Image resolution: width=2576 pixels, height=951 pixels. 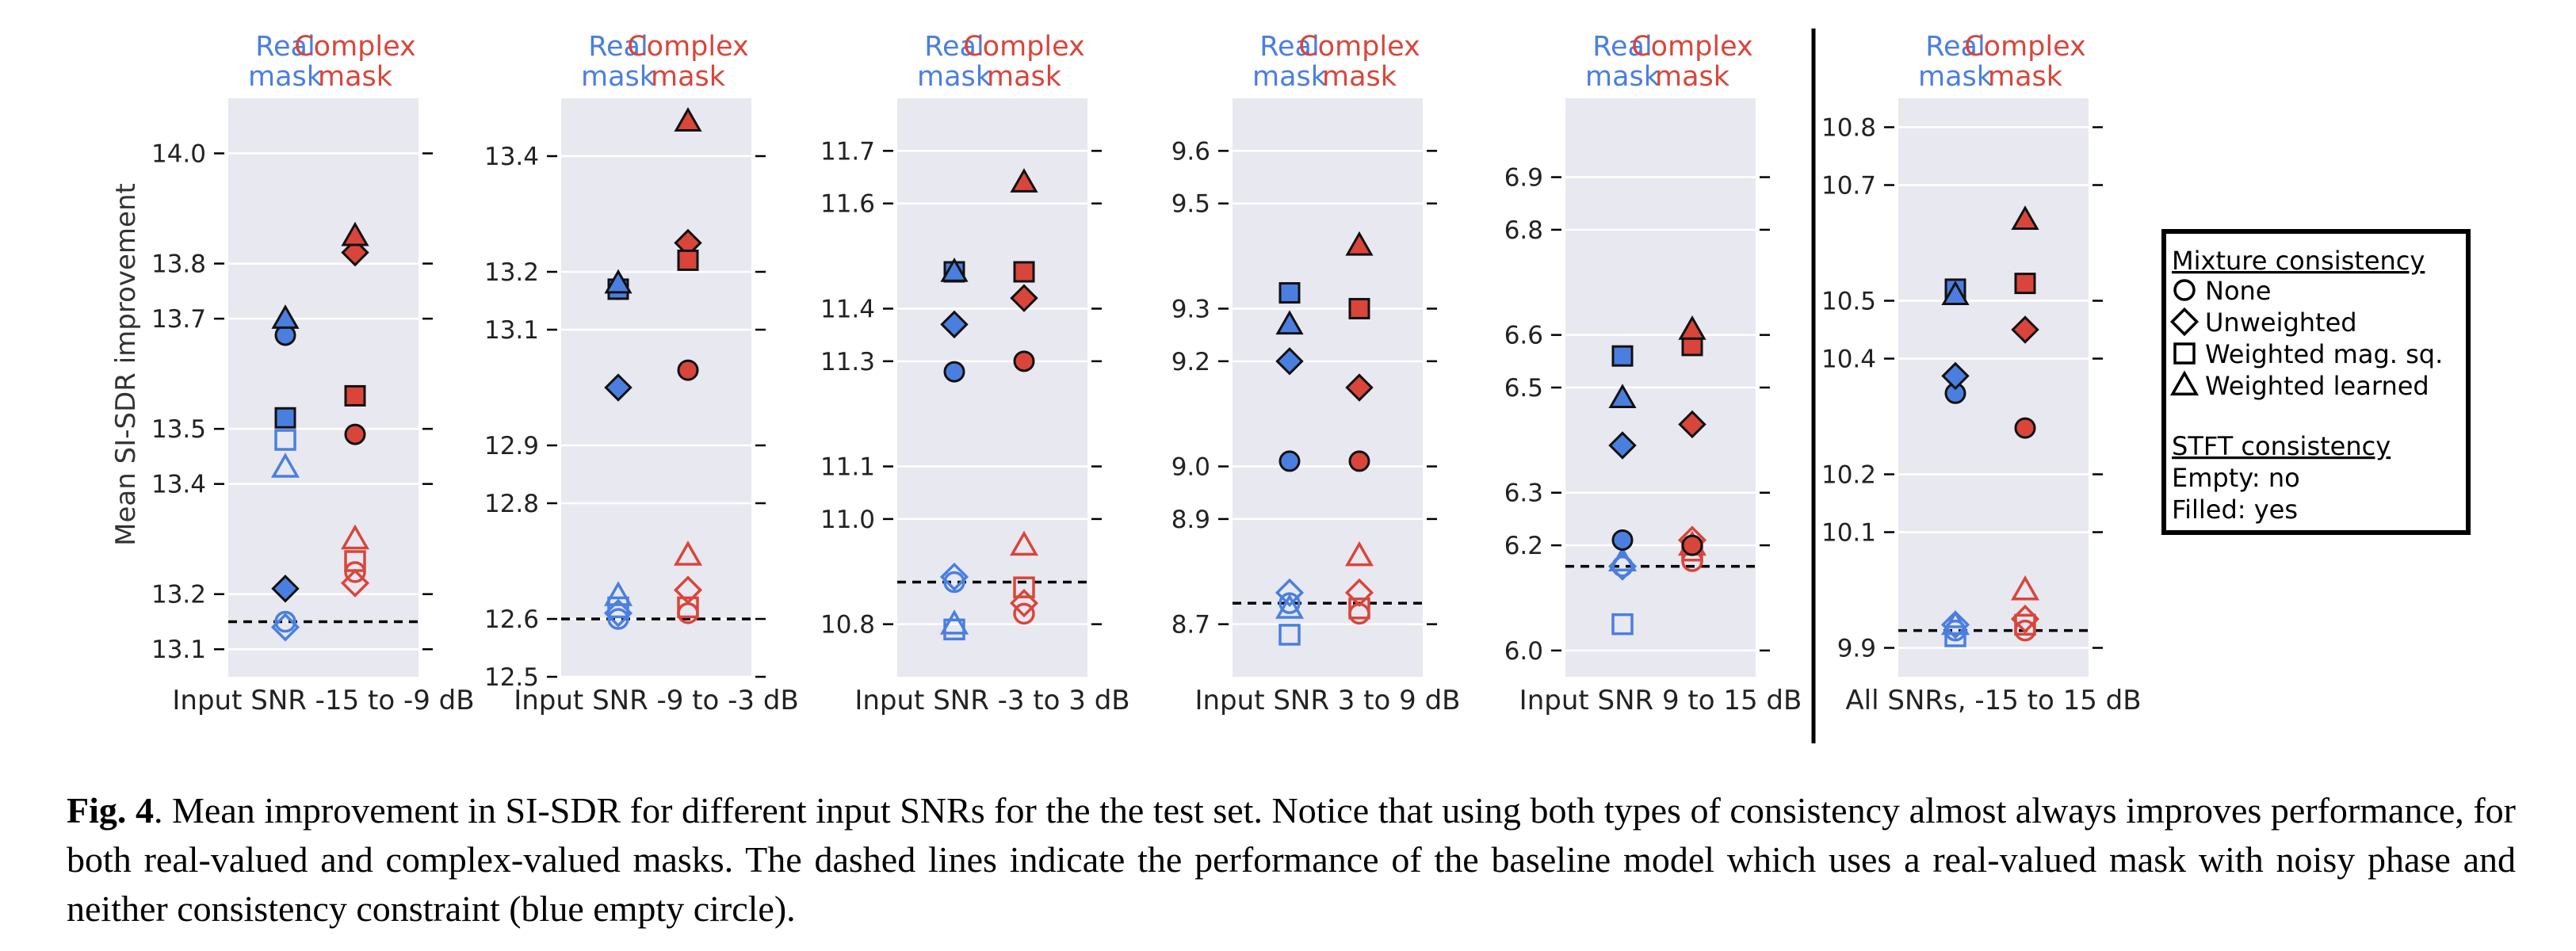 What do you see at coordinates (1190, 625) in the screenshot?
I see `y-tick-label: 8.7` at bounding box center [1190, 625].